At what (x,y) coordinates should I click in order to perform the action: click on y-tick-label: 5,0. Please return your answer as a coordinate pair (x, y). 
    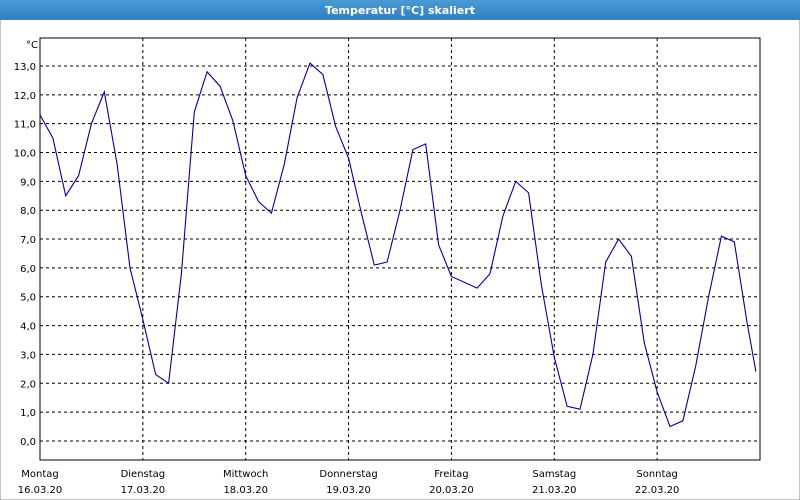
    Looking at the image, I should click on (28, 298).